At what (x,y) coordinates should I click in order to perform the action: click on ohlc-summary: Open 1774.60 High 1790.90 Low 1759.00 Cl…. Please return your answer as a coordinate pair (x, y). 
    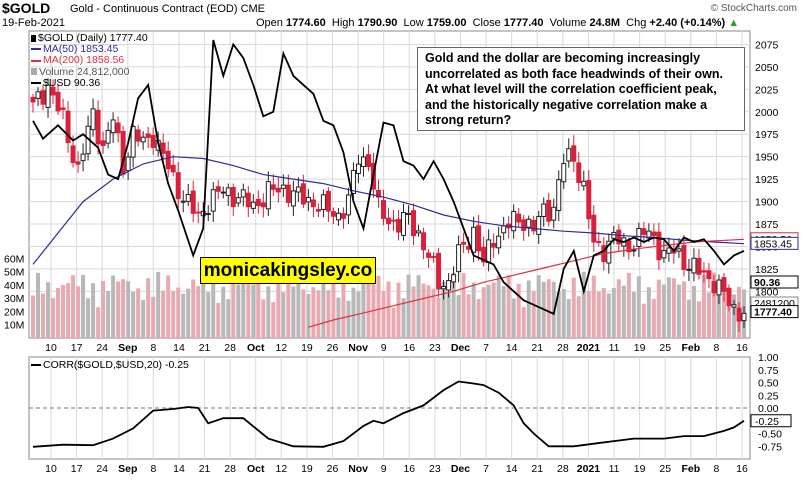
    Looking at the image, I should click on (497, 23).